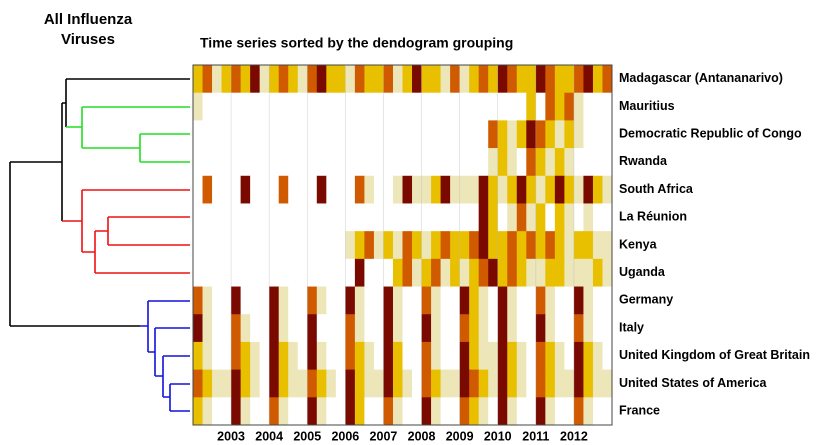  What do you see at coordinates (656, 189) in the screenshot?
I see `row-label: South Africa` at bounding box center [656, 189].